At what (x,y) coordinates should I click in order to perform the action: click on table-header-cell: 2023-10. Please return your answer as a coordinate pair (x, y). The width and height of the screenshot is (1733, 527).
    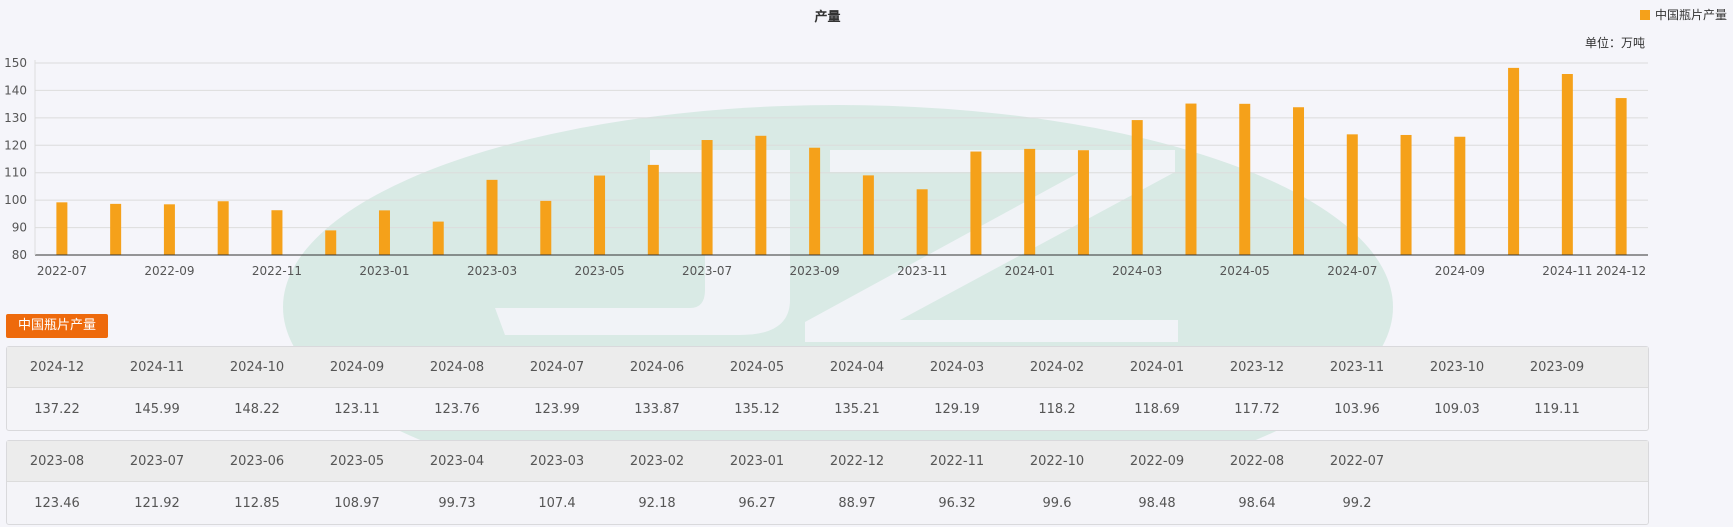
    Looking at the image, I should click on (1457, 367).